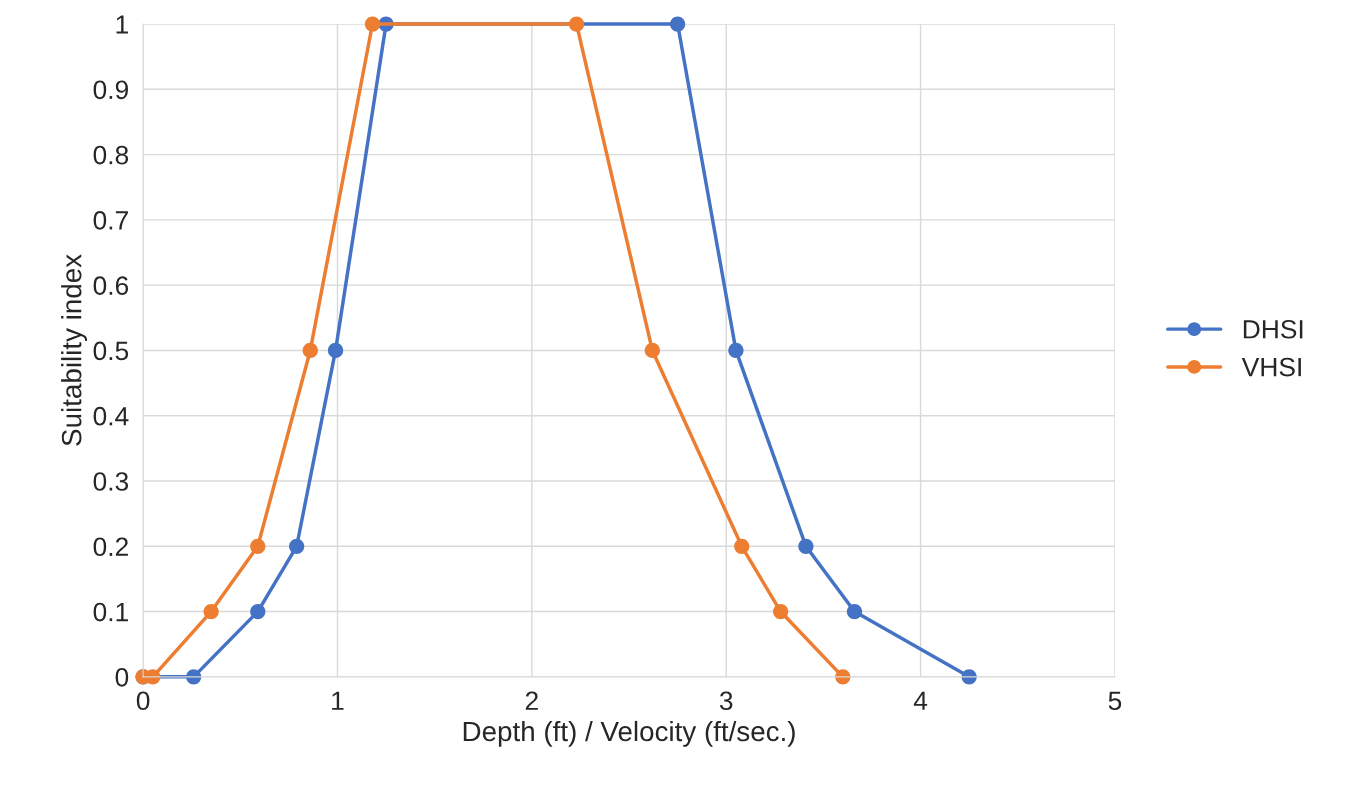  I want to click on y-tick-label: 1, so click(122, 24).